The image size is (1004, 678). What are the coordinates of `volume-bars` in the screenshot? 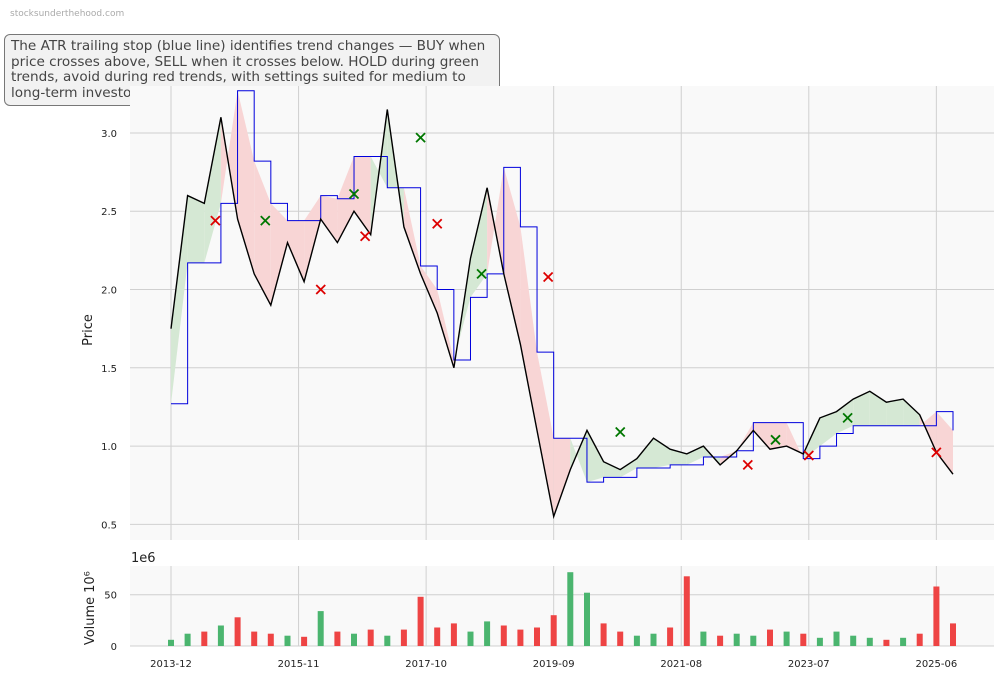 It's located at (562, 609).